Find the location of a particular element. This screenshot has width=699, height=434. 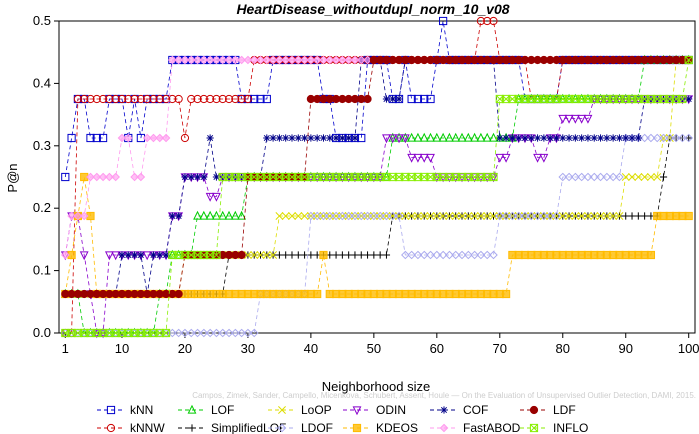

legend-item-fastabod: FastABOD is located at coordinates (475, 427).